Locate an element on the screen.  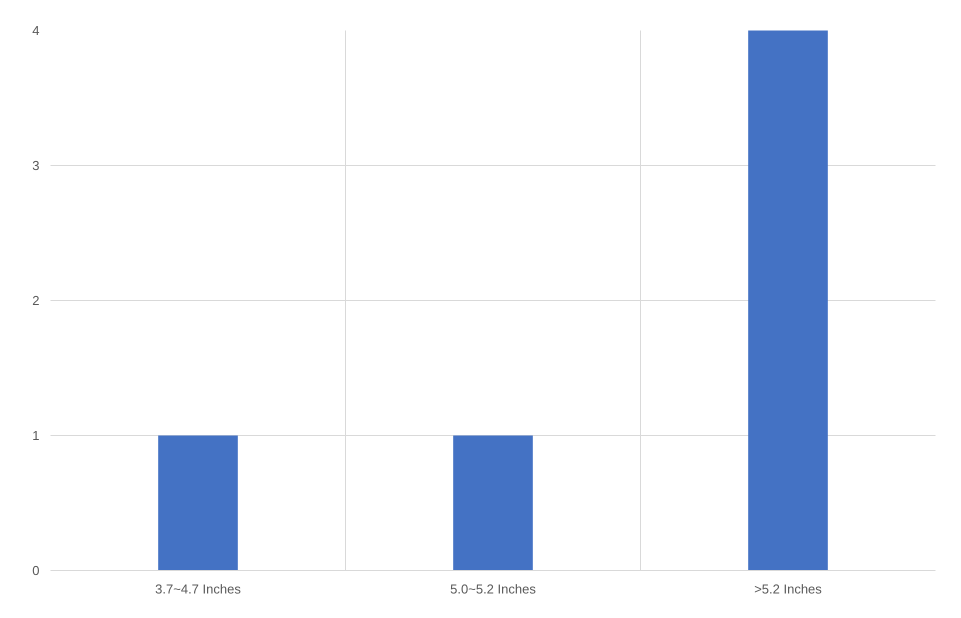
y-tick-label: 3 is located at coordinates (36, 165).